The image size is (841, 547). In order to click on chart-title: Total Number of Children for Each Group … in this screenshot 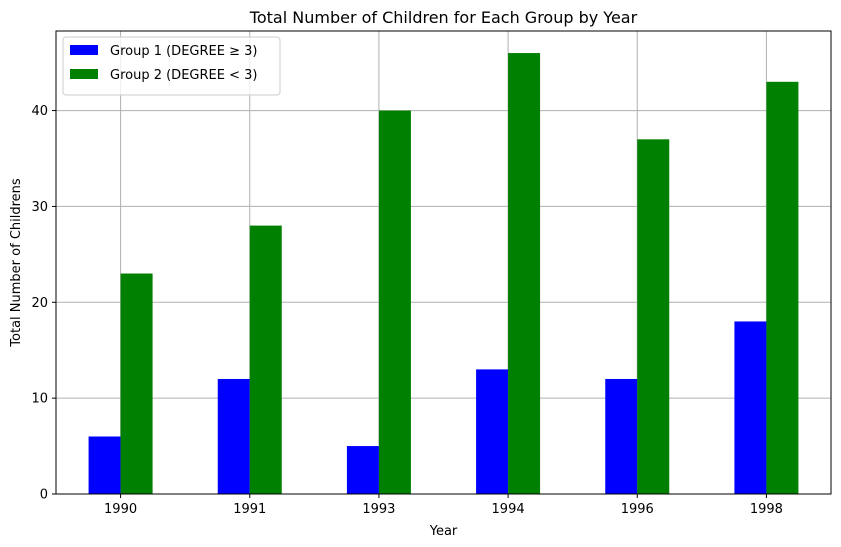, I will do `click(443, 17)`.